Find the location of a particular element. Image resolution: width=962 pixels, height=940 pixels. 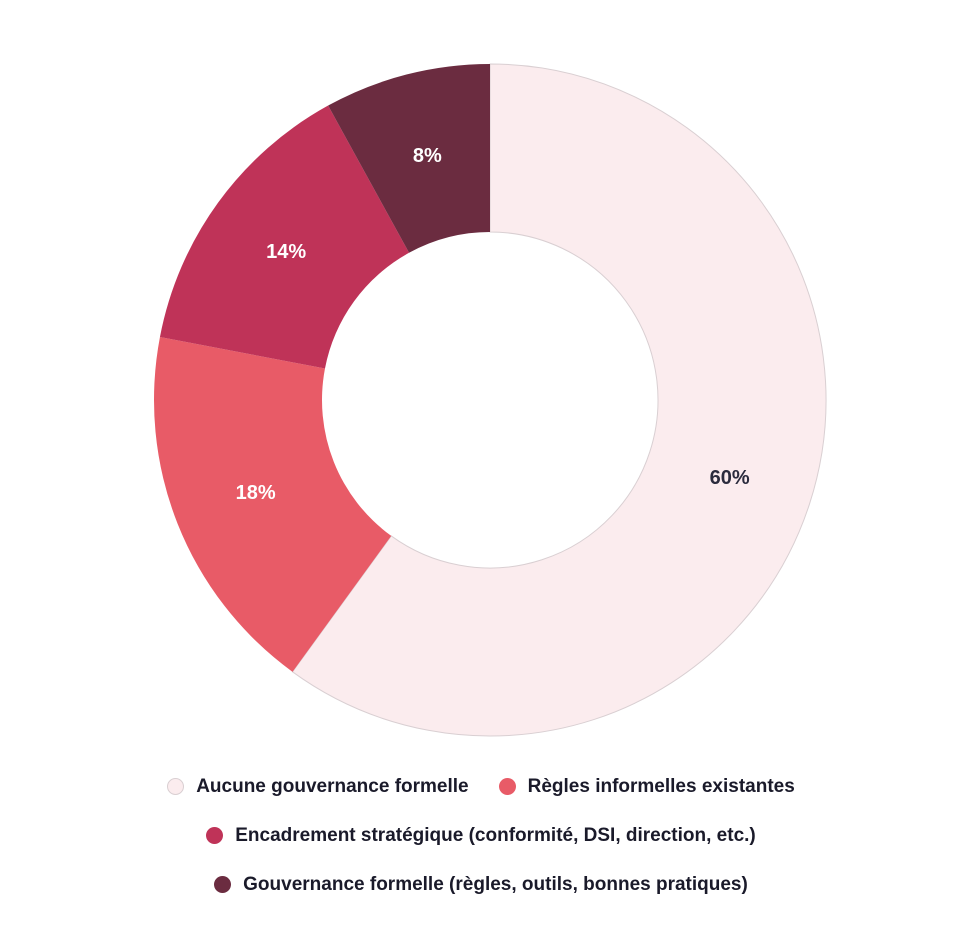

legend-item: Règles informelles existantes is located at coordinates (646, 786).